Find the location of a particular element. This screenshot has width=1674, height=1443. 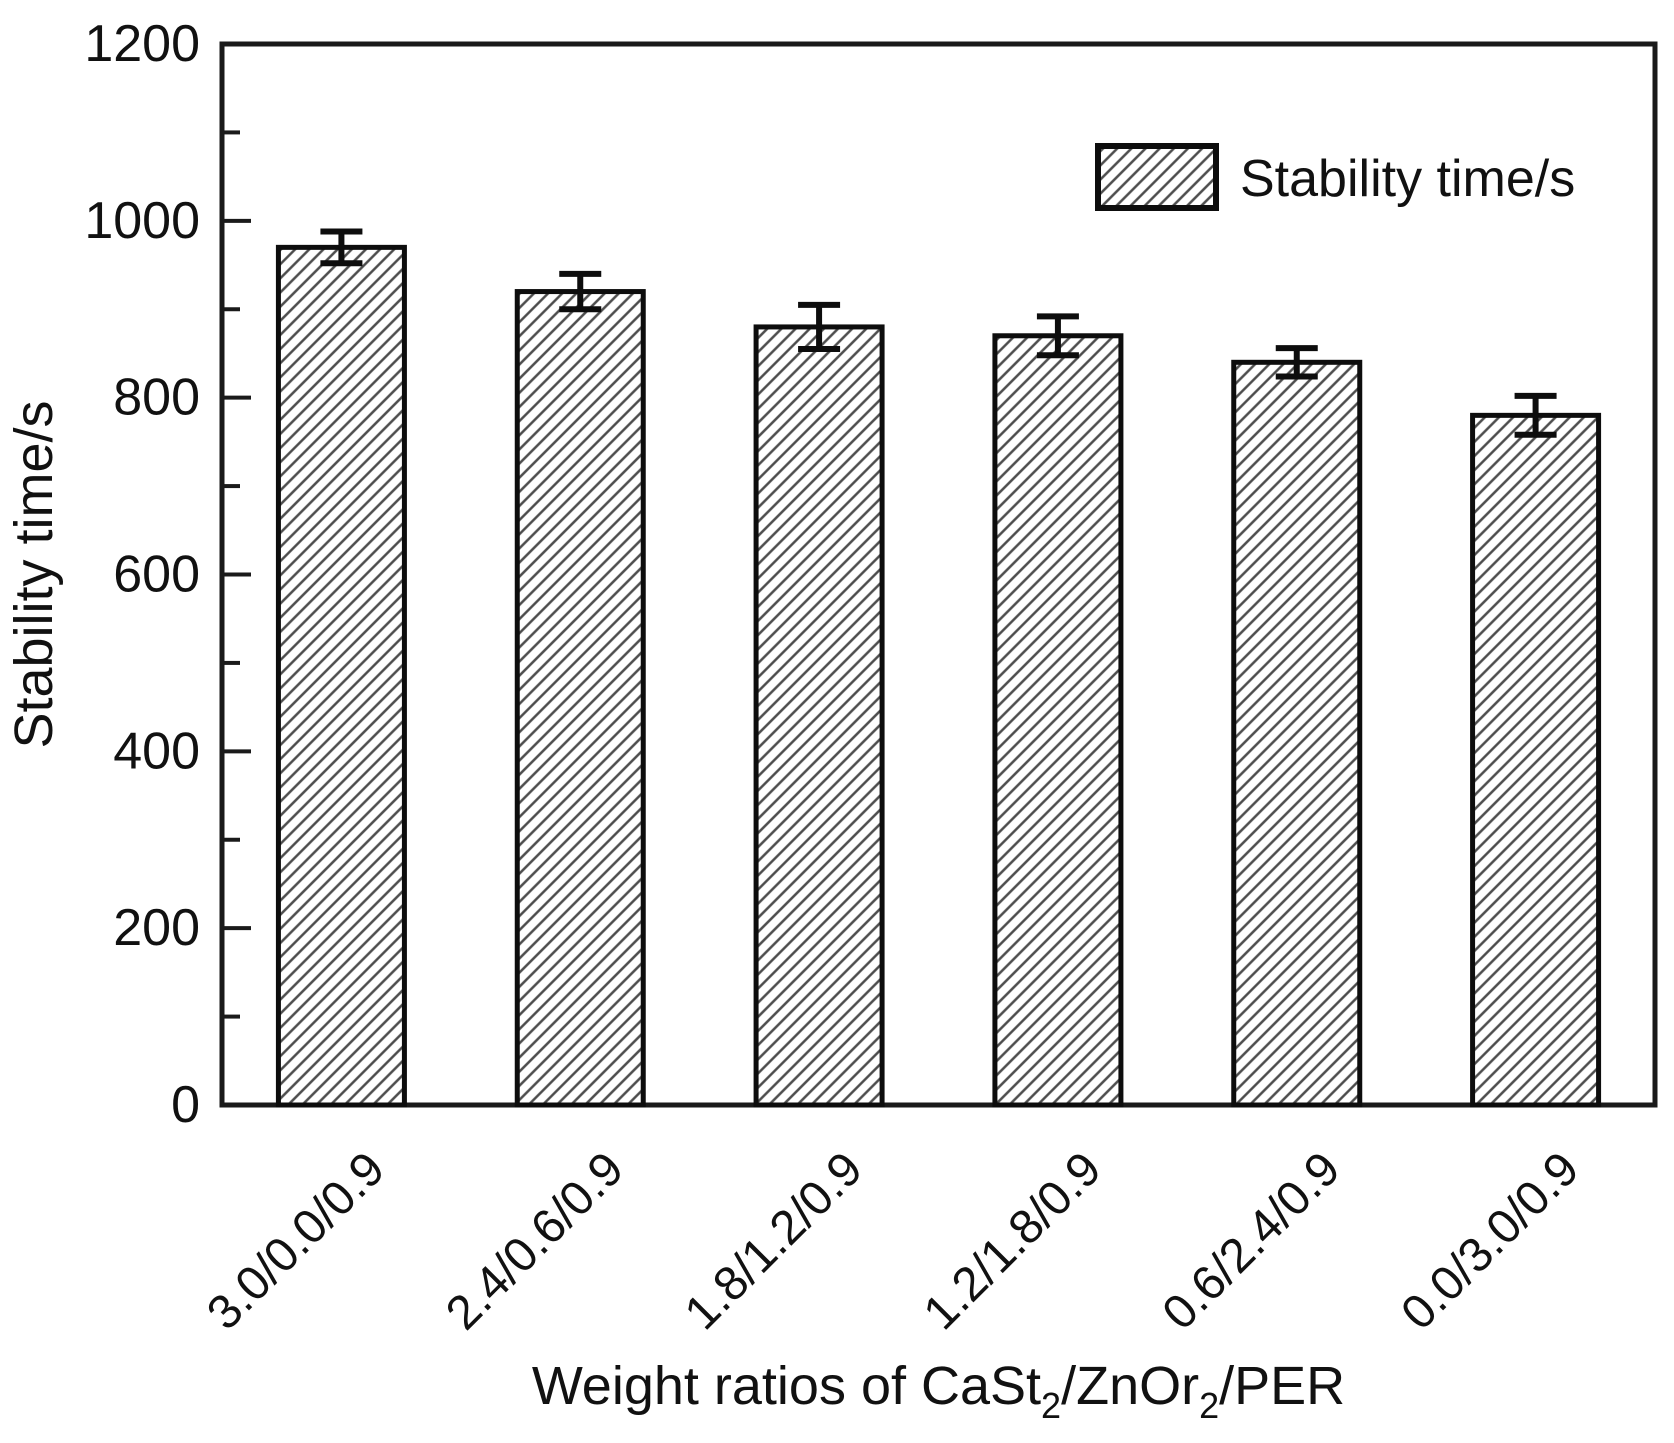

y-tick-label: 1000 is located at coordinates (142, 221).